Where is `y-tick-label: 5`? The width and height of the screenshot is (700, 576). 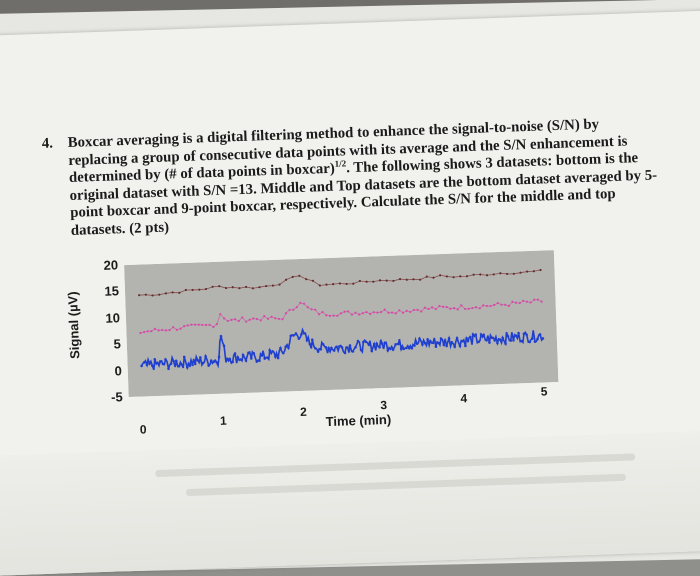
y-tick-label: 5 is located at coordinates (117, 344).